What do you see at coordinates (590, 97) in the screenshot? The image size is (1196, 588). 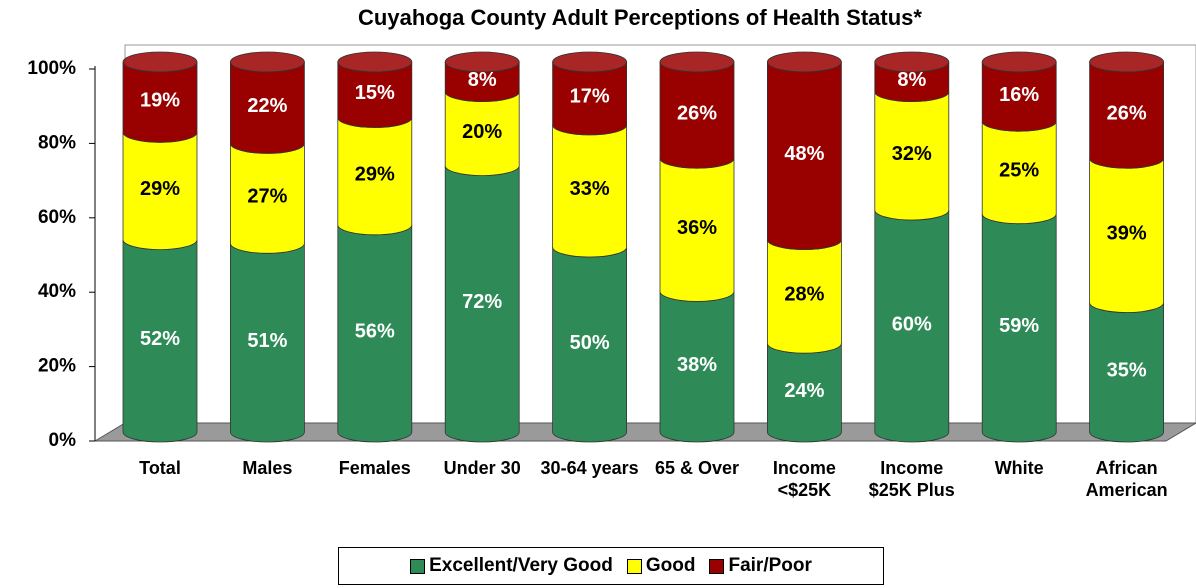 I see `value-label: 17%` at bounding box center [590, 97].